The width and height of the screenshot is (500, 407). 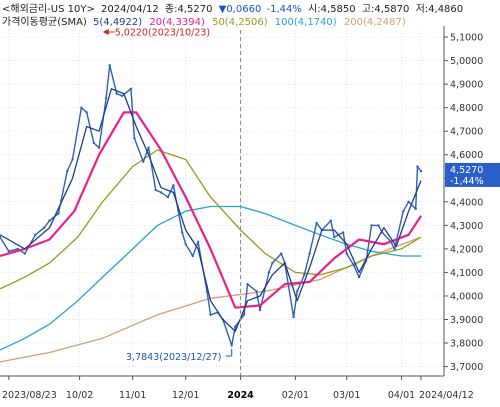 What do you see at coordinates (306, 22) in the screenshot?
I see `ma100-legend: 100(4,1740)` at bounding box center [306, 22].